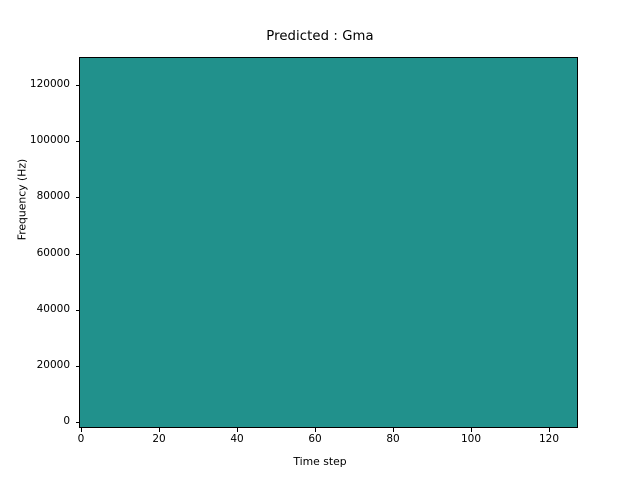 This screenshot has width=640, height=480. Describe the element at coordinates (53, 365) in the screenshot. I see `y-tick-label: 20000` at that location.